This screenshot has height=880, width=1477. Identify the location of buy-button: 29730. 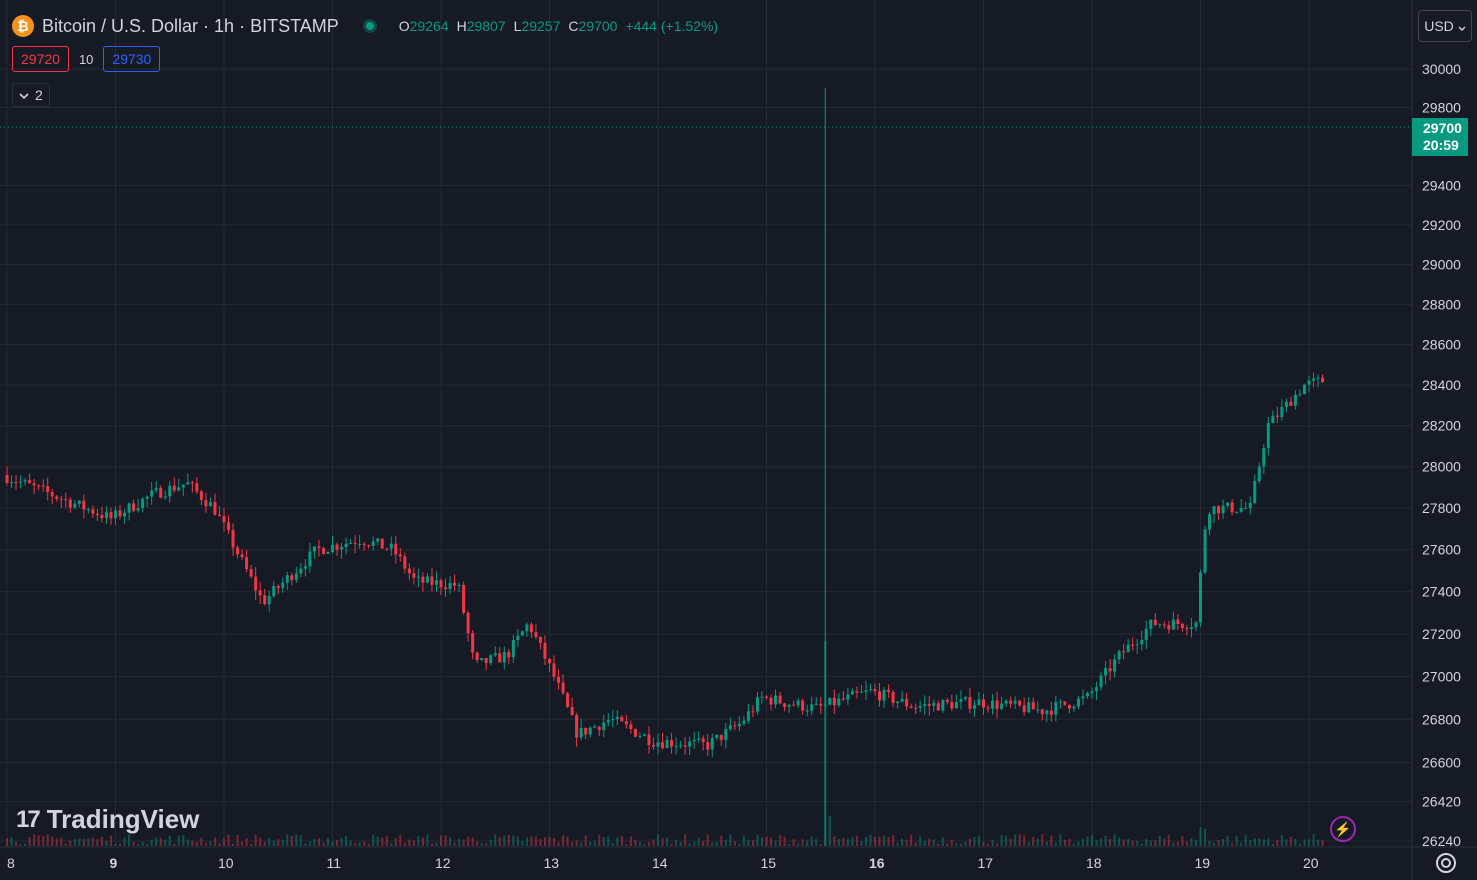
(132, 59).